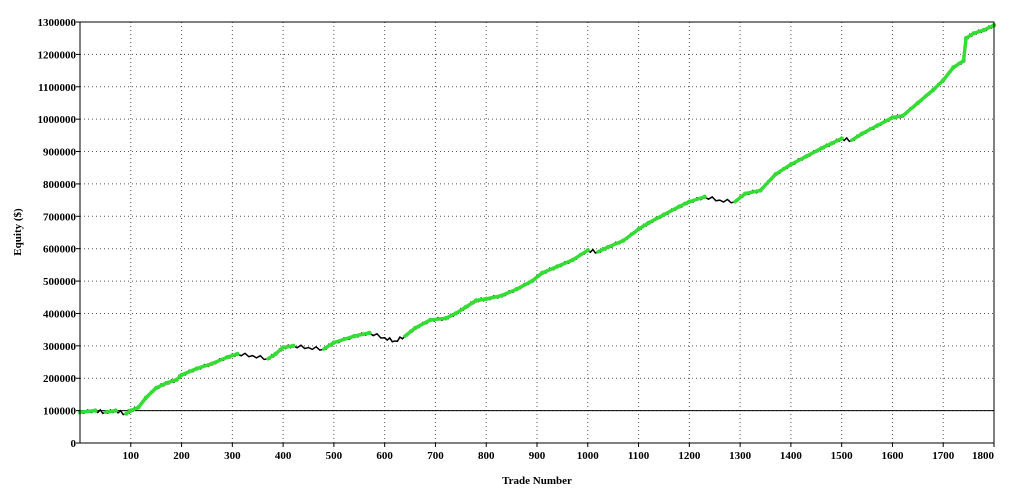 The image size is (1024, 495). What do you see at coordinates (283, 456) in the screenshot?
I see `x-tick-label: 400` at bounding box center [283, 456].